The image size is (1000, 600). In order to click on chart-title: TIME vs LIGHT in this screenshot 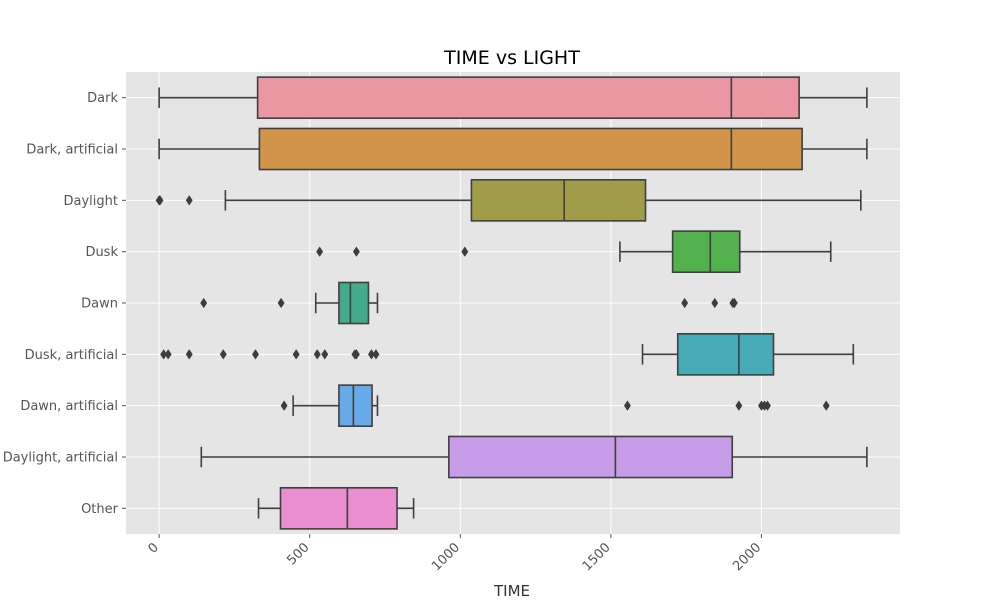, I will do `click(511, 58)`.